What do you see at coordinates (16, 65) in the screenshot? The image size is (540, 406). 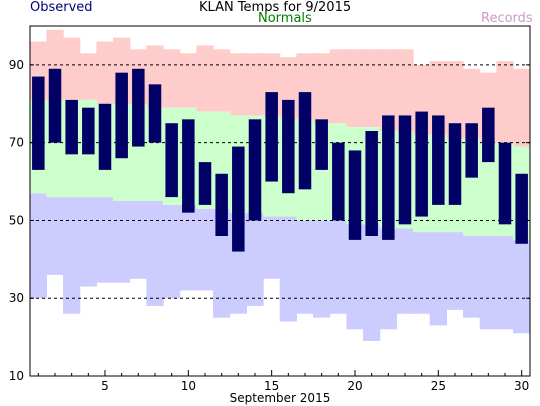 I see `y-tick-label-90: 90` at bounding box center [16, 65].